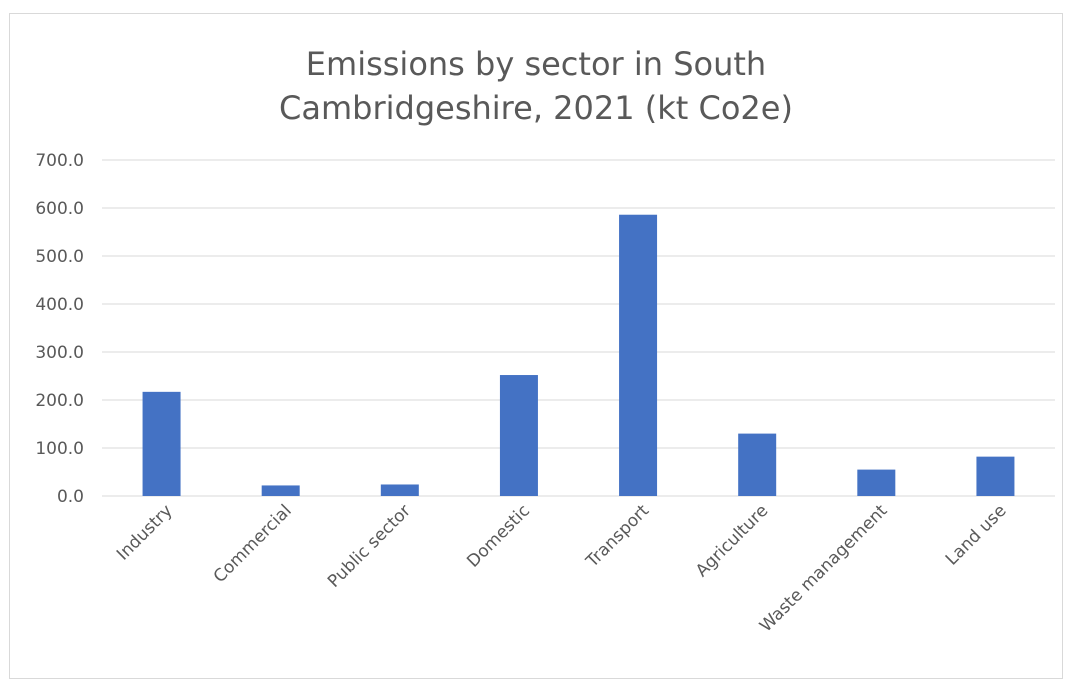  I want to click on bar-domestic, so click(518, 435).